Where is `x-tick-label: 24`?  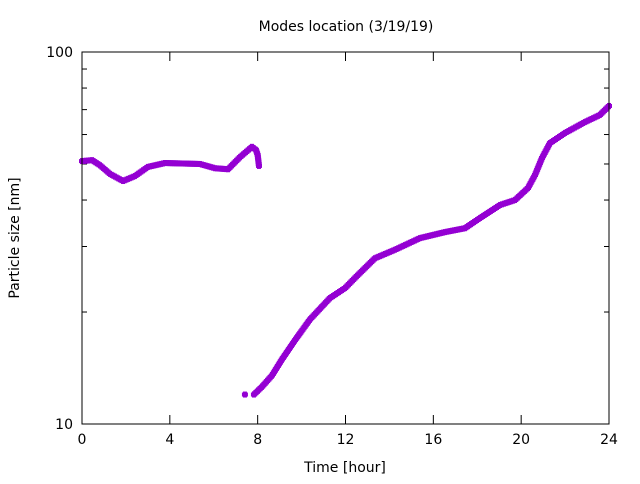
x-tick-label: 24 is located at coordinates (609, 440).